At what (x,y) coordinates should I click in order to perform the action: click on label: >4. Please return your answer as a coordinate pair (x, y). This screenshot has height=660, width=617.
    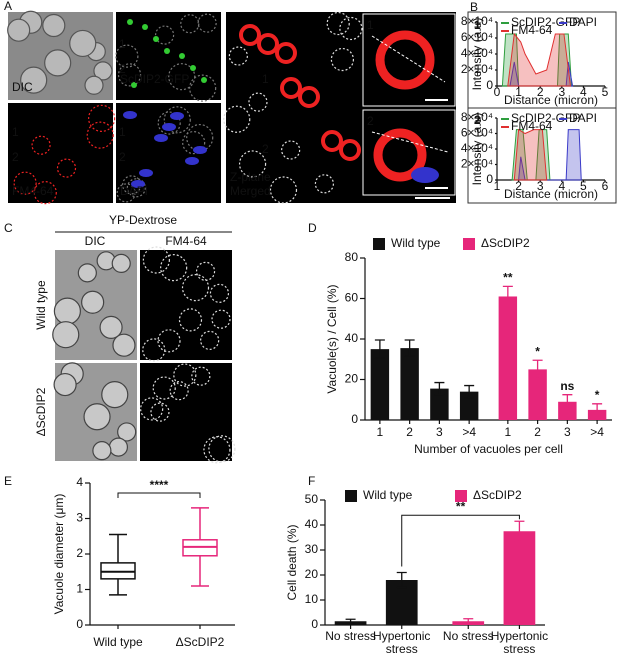
    Looking at the image, I should click on (597, 432).